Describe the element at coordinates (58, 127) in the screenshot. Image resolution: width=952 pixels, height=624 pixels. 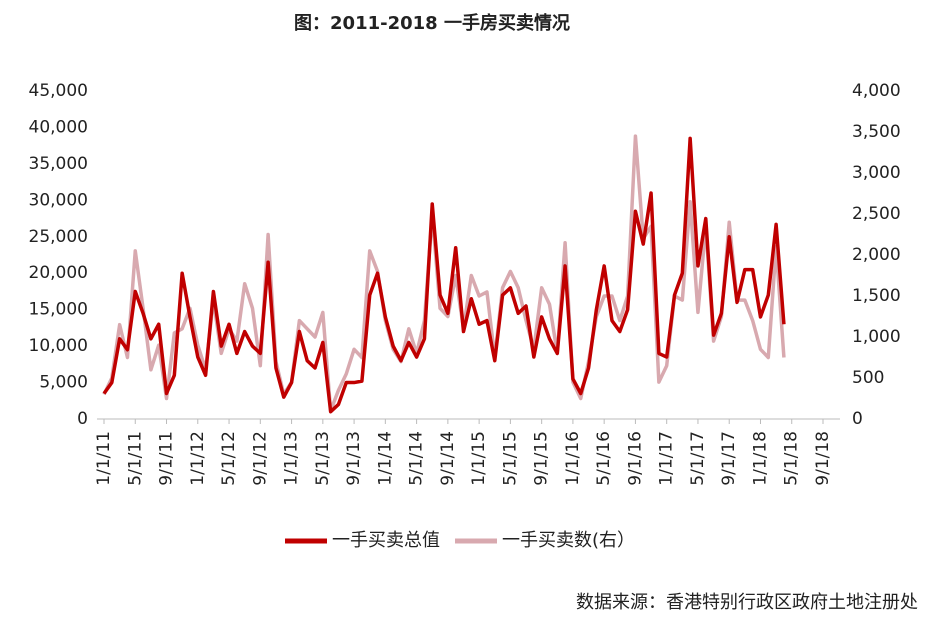
I see `y-tick-label: 40,000` at that location.